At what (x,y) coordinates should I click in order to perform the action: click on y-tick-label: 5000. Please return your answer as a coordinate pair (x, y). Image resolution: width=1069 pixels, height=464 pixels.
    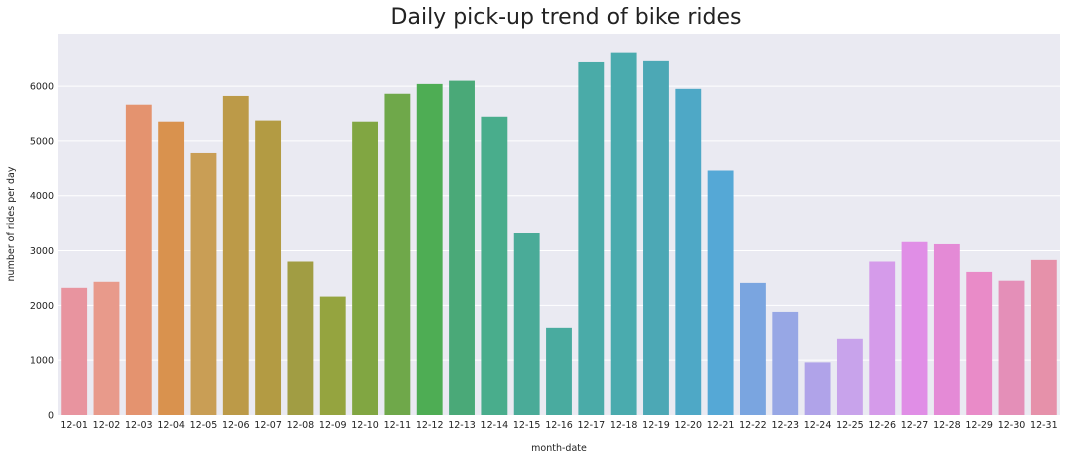
    Looking at the image, I should click on (42, 141).